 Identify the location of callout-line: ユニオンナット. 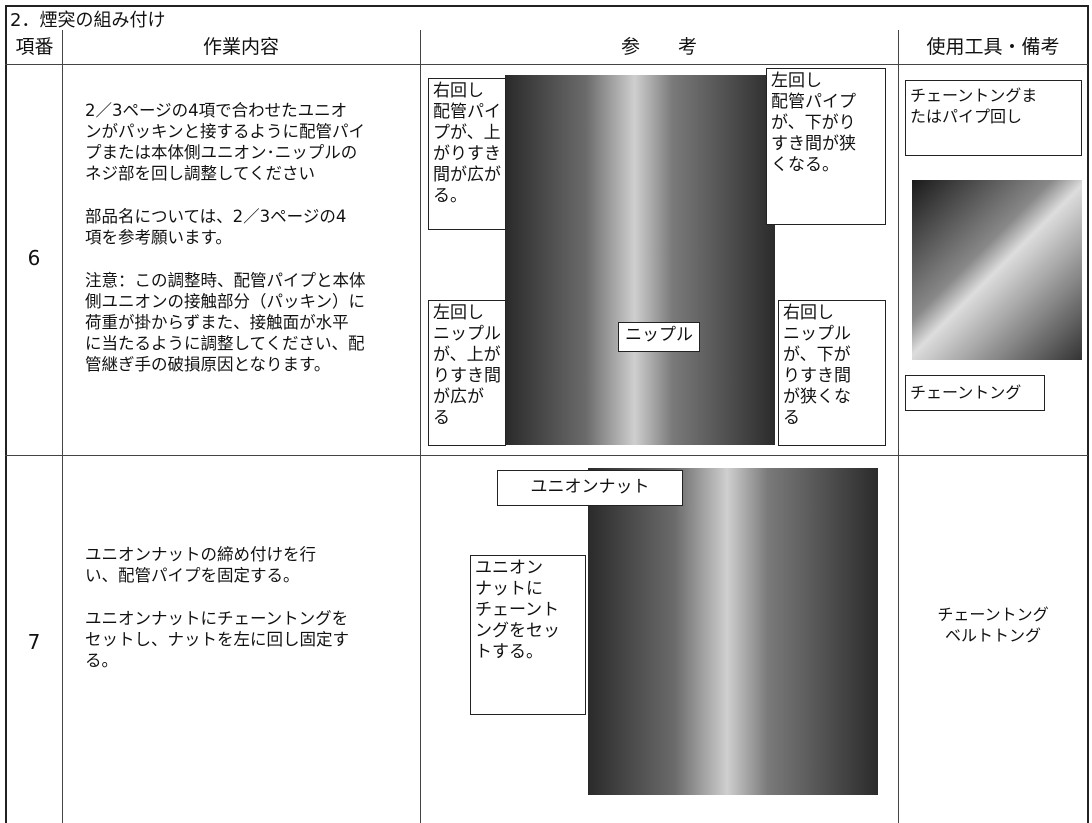
(590, 487).